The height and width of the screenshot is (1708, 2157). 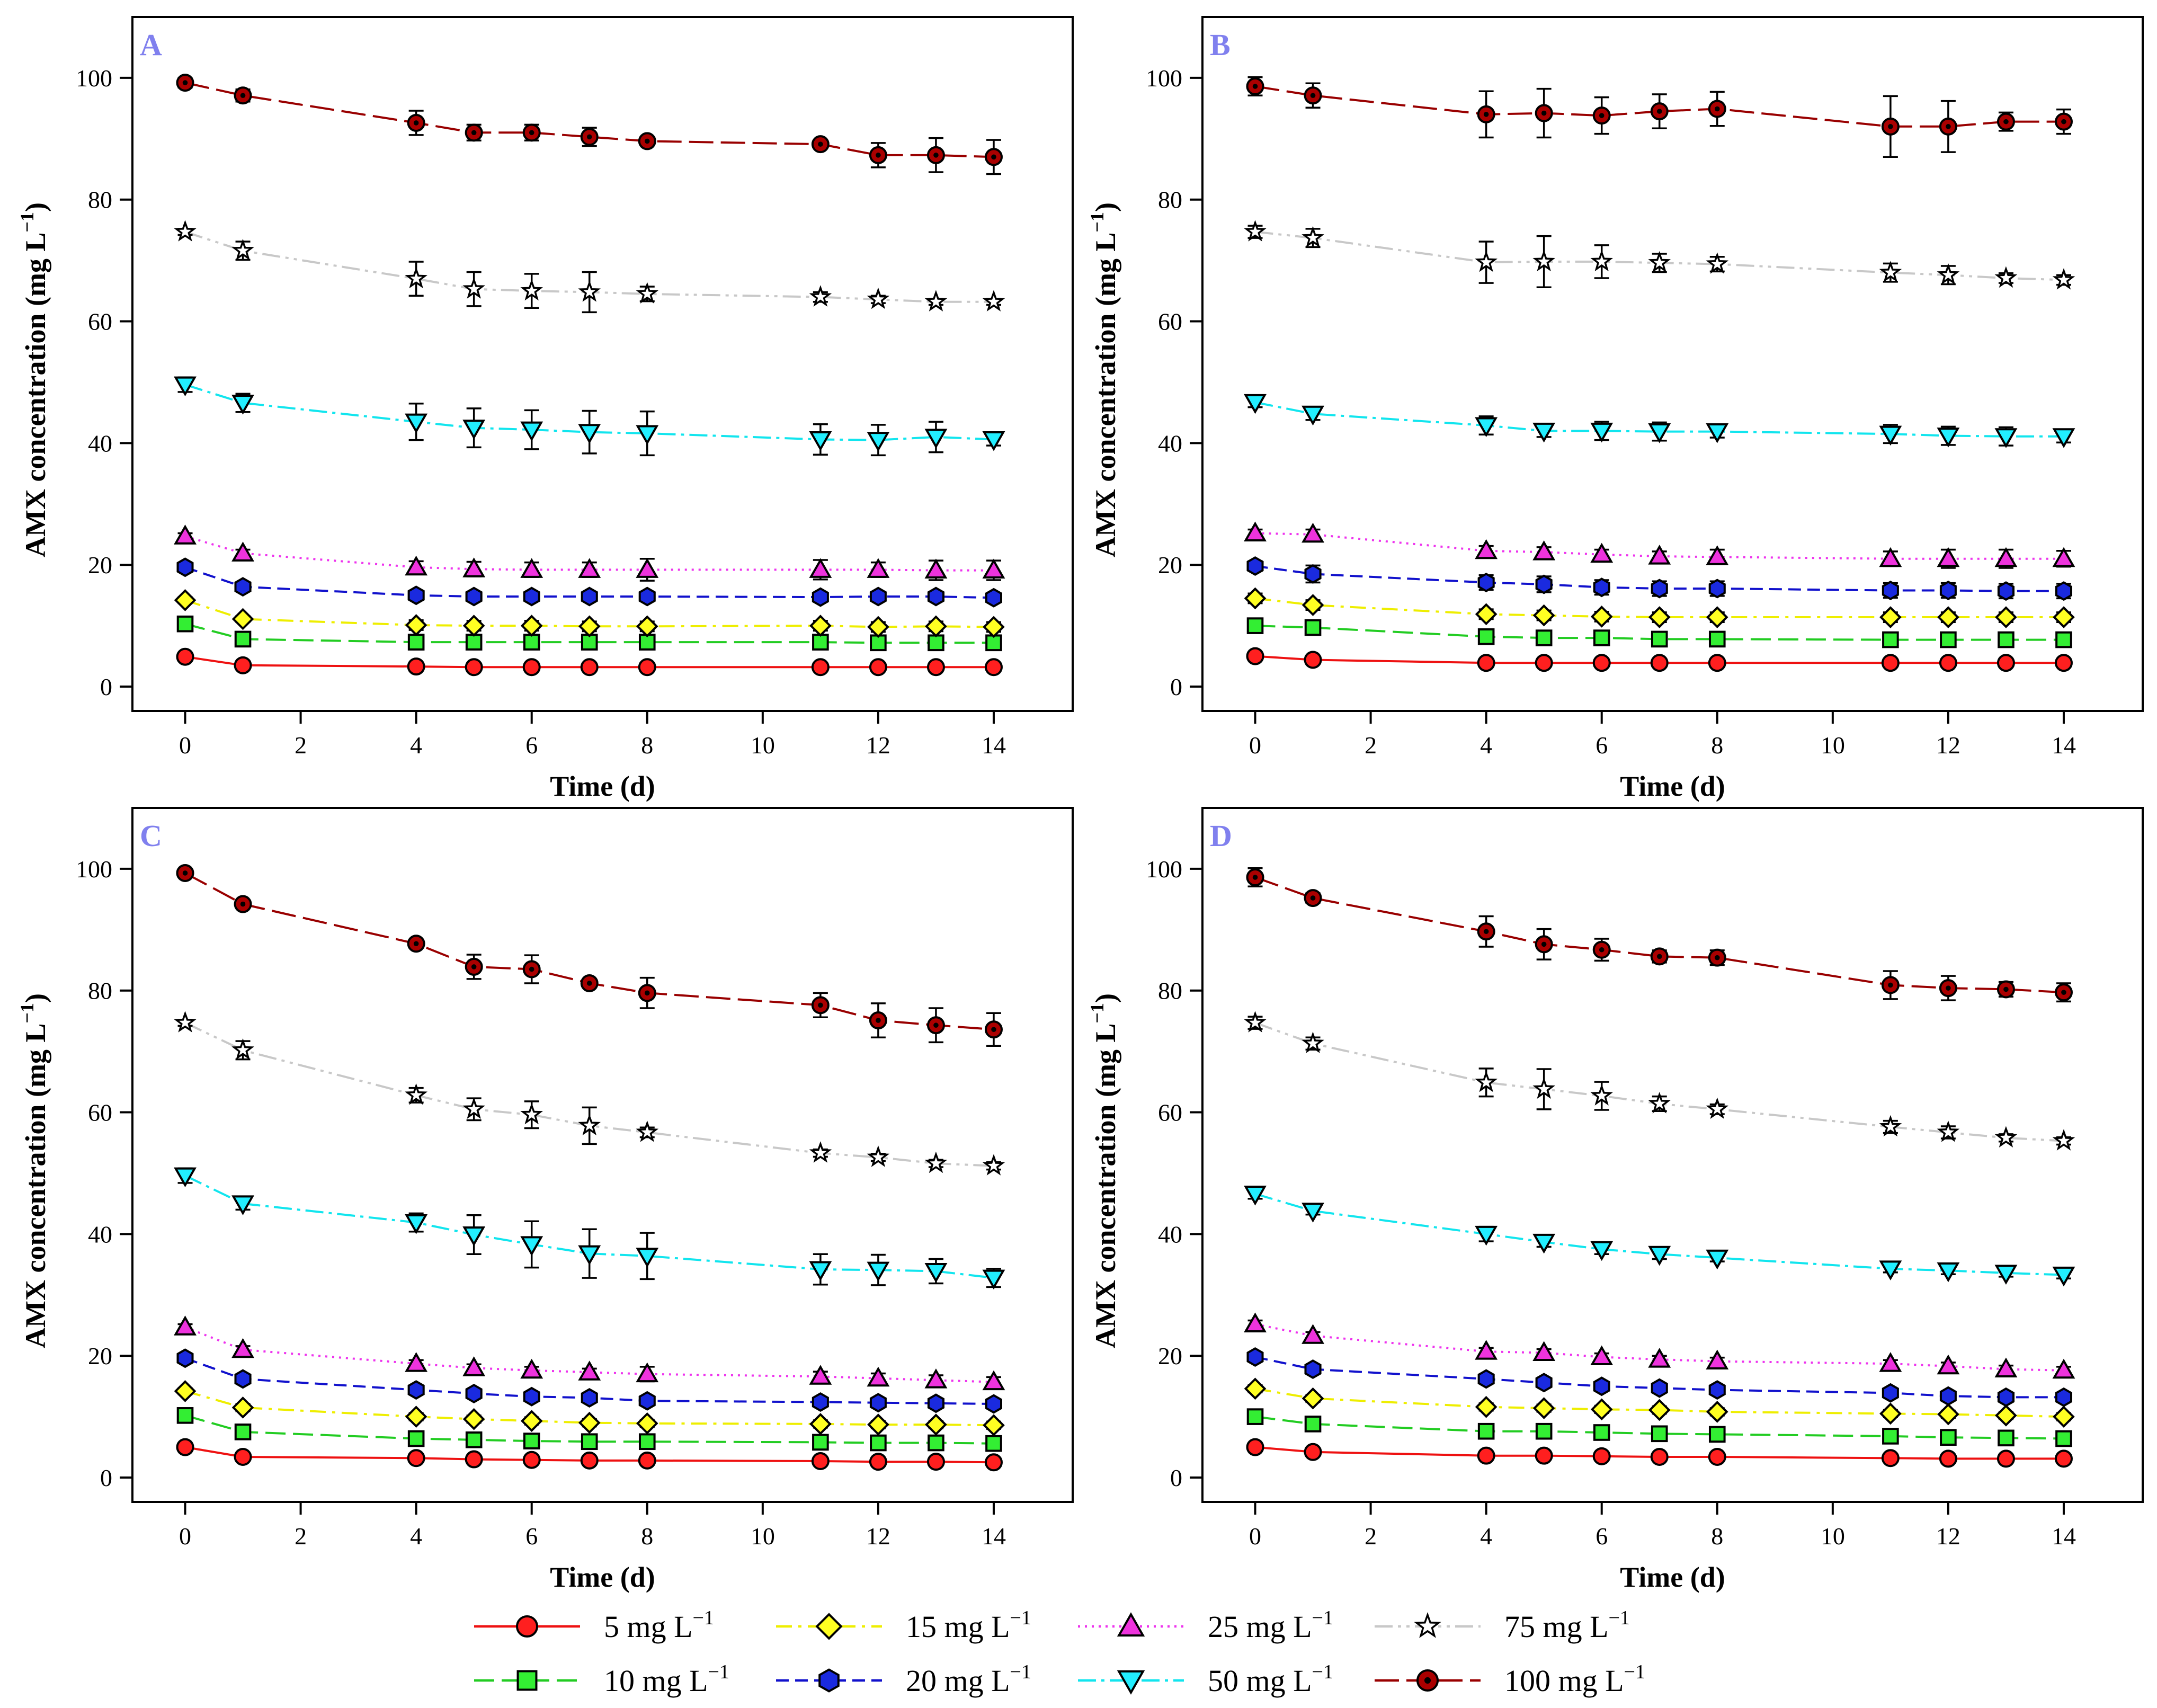 I want to click on x-tick-label: 10, so click(x=763, y=1536).